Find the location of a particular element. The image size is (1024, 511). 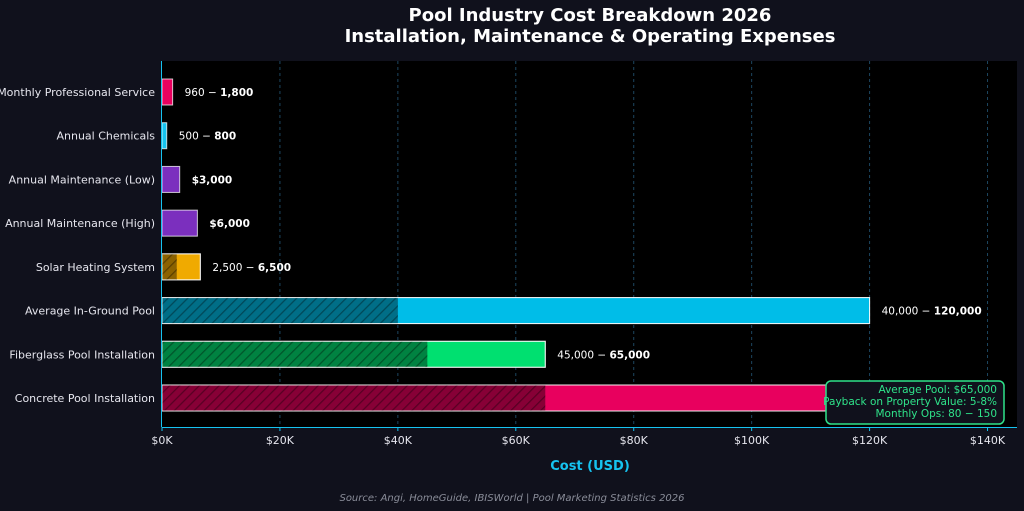

value-label: 960 − 1,800 is located at coordinates (219, 93).